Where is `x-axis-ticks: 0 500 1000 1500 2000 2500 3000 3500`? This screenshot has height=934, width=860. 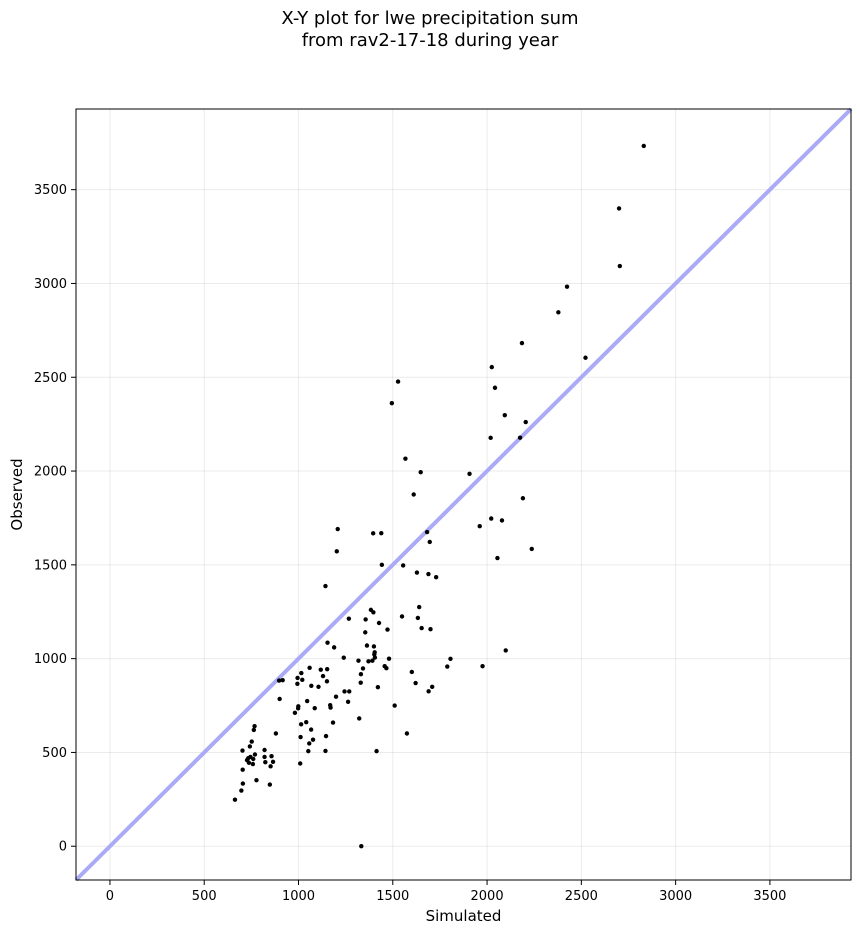 x-axis-ticks: 0 500 1000 1500 2000 2500 3000 3500 is located at coordinates (446, 892).